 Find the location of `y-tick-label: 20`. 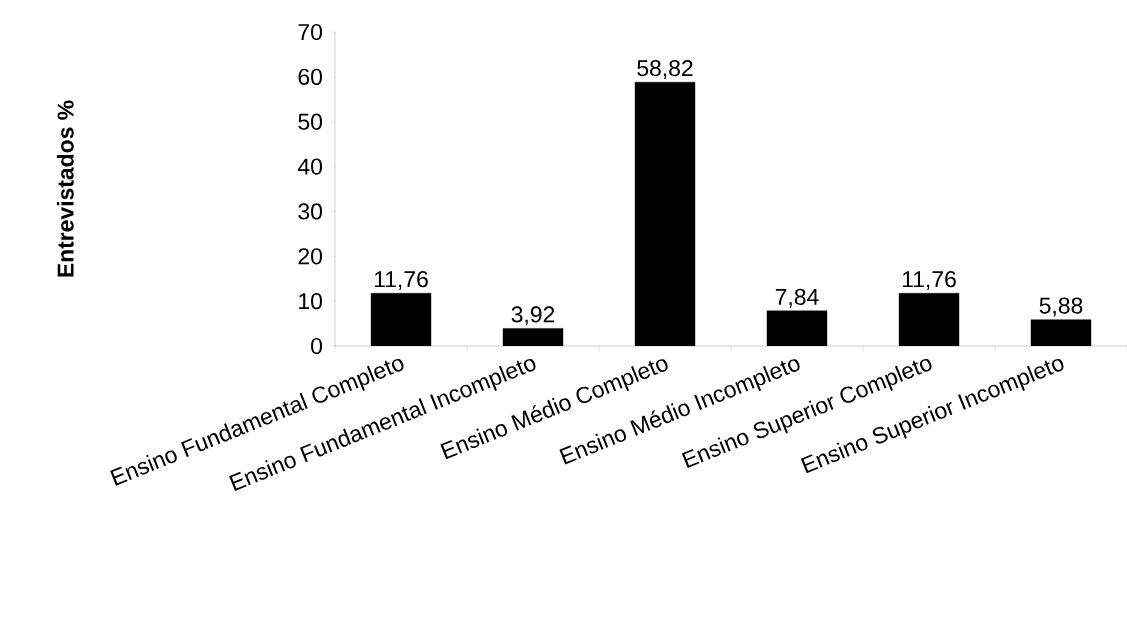

y-tick-label: 20 is located at coordinates (310, 256).